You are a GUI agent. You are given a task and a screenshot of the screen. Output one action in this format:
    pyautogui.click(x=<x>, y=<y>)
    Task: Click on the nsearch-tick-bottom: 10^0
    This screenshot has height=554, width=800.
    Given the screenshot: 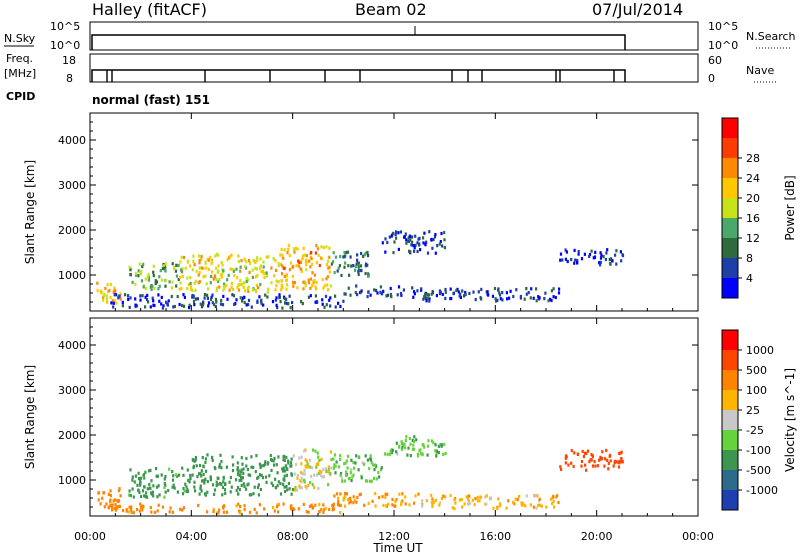 What is the action you would take?
    pyautogui.click(x=723, y=45)
    